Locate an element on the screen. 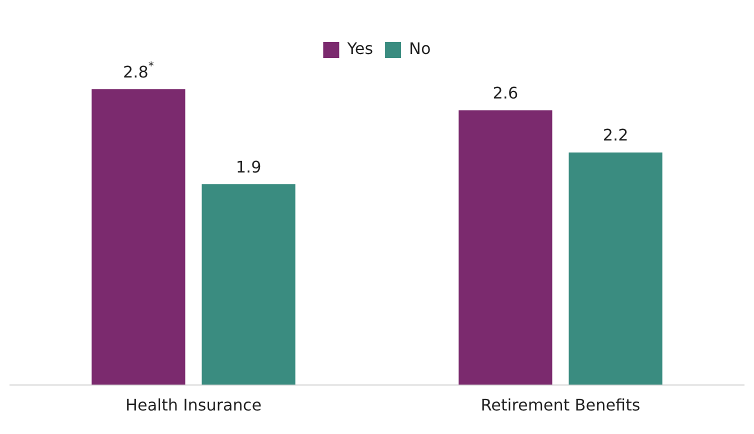  data-label: 2.8* is located at coordinates (138, 70).